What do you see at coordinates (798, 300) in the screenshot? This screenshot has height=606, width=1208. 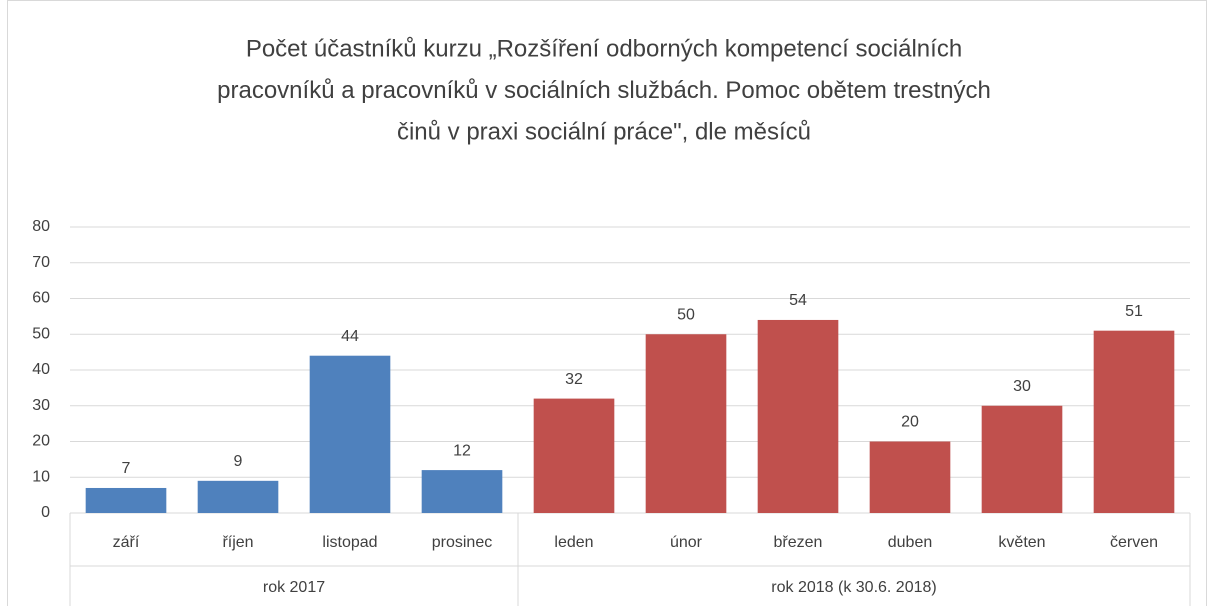 I see `data-label: 54` at bounding box center [798, 300].